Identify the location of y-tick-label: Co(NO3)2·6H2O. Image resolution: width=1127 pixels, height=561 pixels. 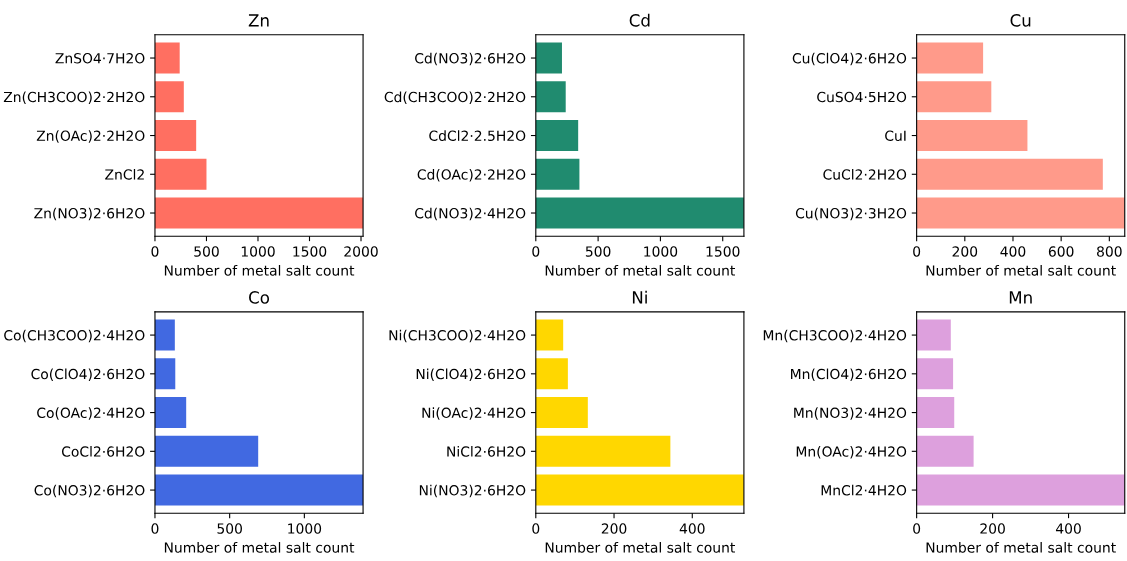
(89, 491).